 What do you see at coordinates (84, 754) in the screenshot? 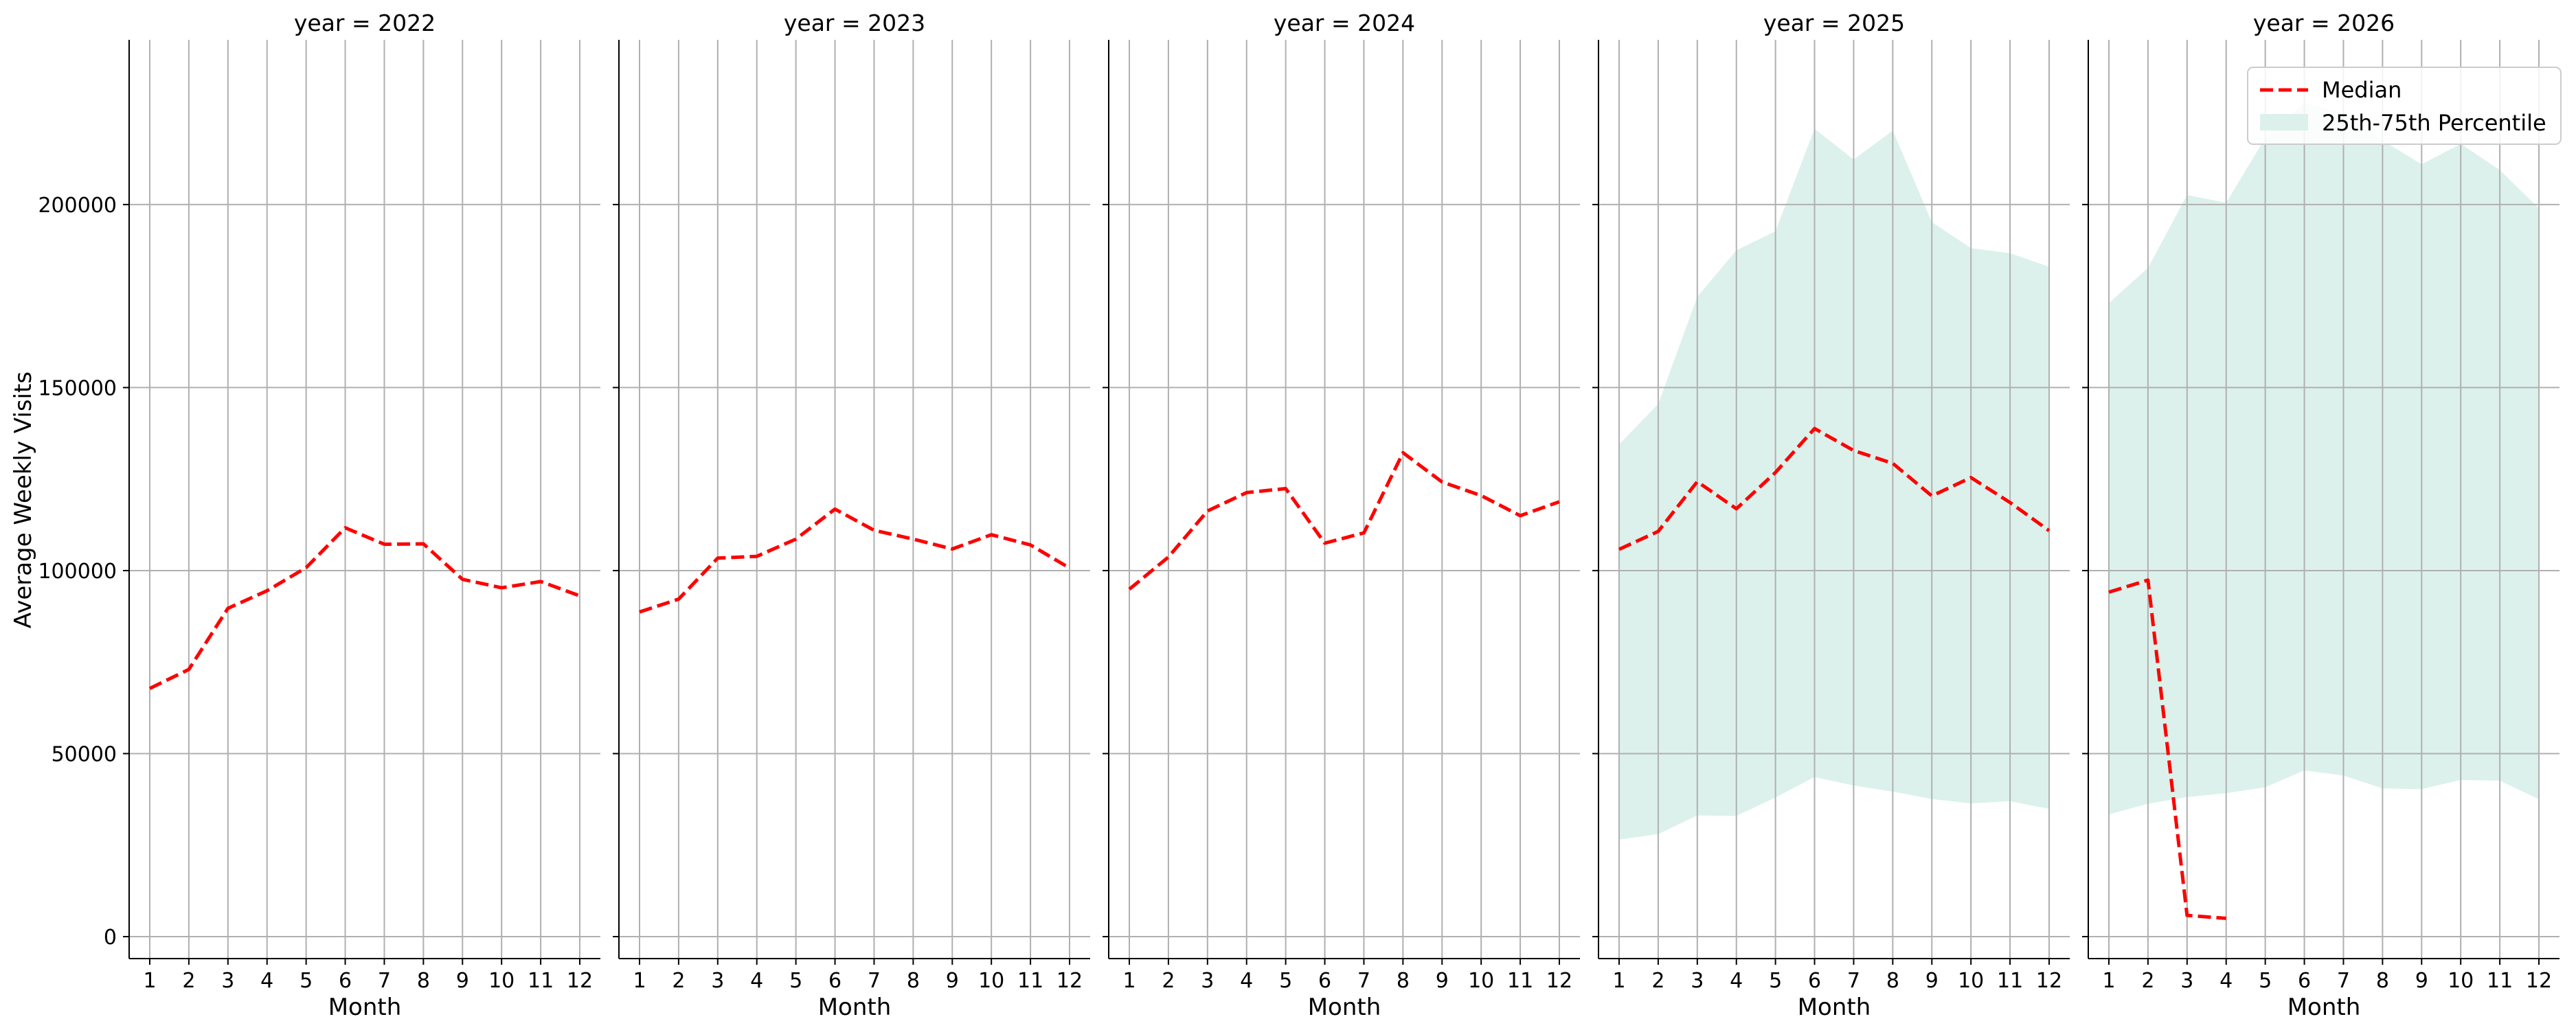
I see `y-tick-label: 50000` at bounding box center [84, 754].